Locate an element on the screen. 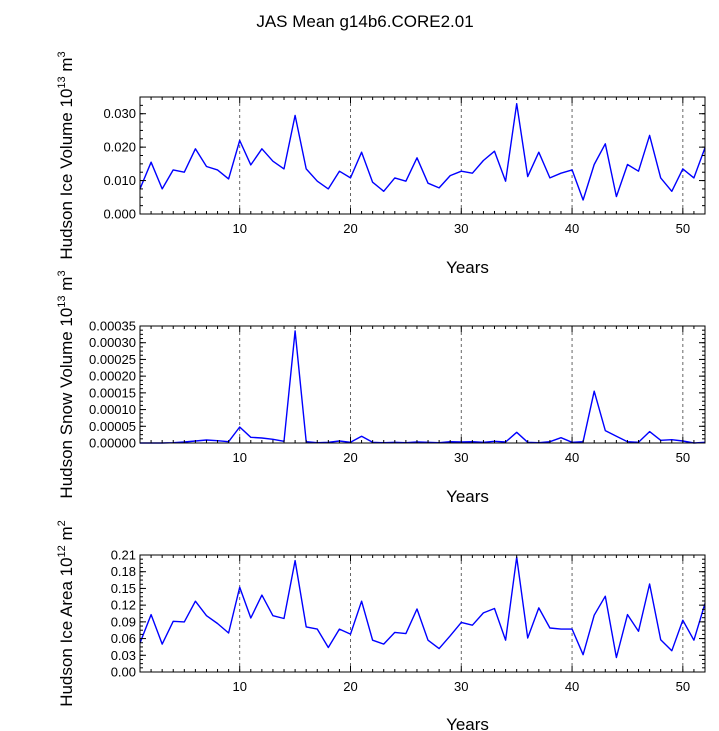 Image resolution: width=719 pixels, height=731 pixels. y-tick-label: 0.09 is located at coordinates (123, 621).